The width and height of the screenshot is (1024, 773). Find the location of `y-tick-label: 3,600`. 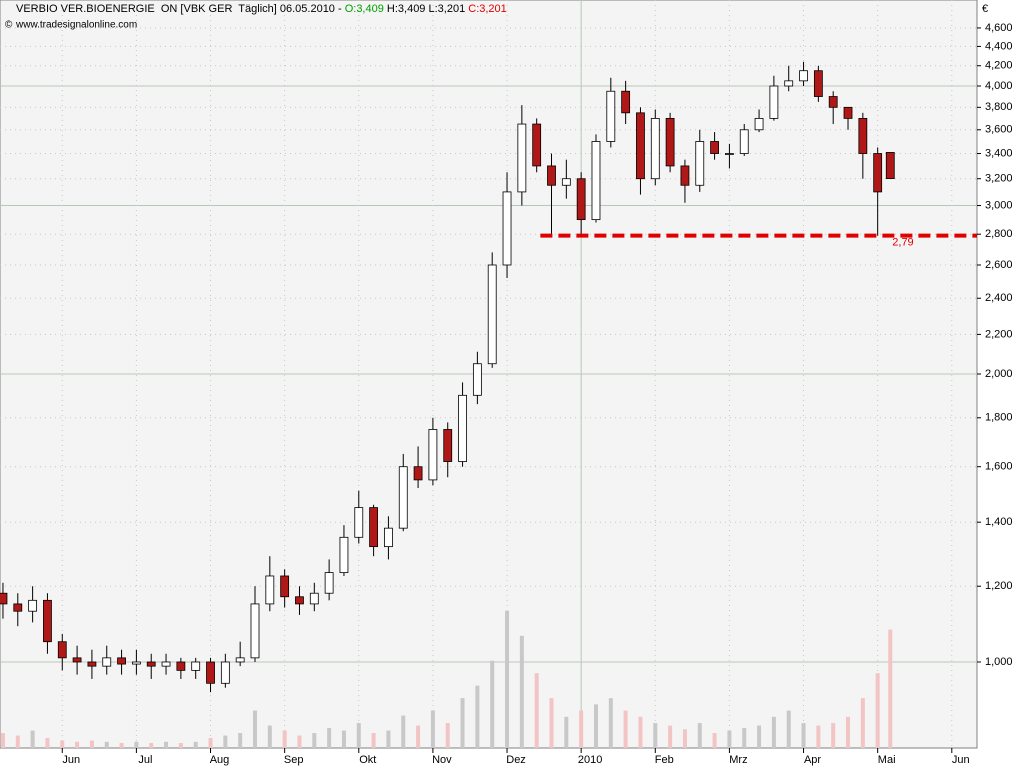

y-tick-label: 3,600 is located at coordinates (999, 130).